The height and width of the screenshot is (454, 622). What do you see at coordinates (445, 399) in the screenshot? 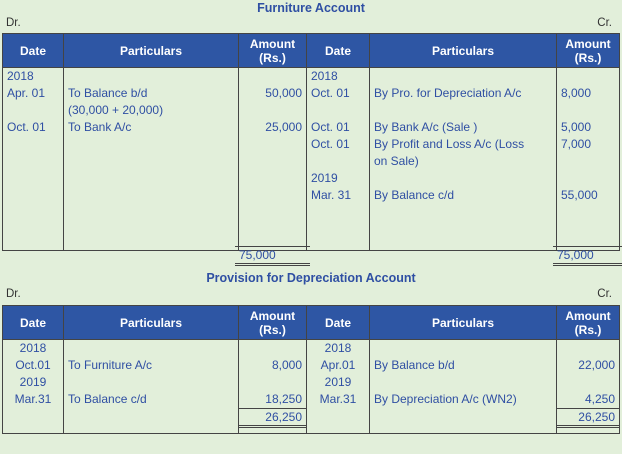
I see `particulars-cell: By Depreciation A/c (WN2)` at bounding box center [445, 399].